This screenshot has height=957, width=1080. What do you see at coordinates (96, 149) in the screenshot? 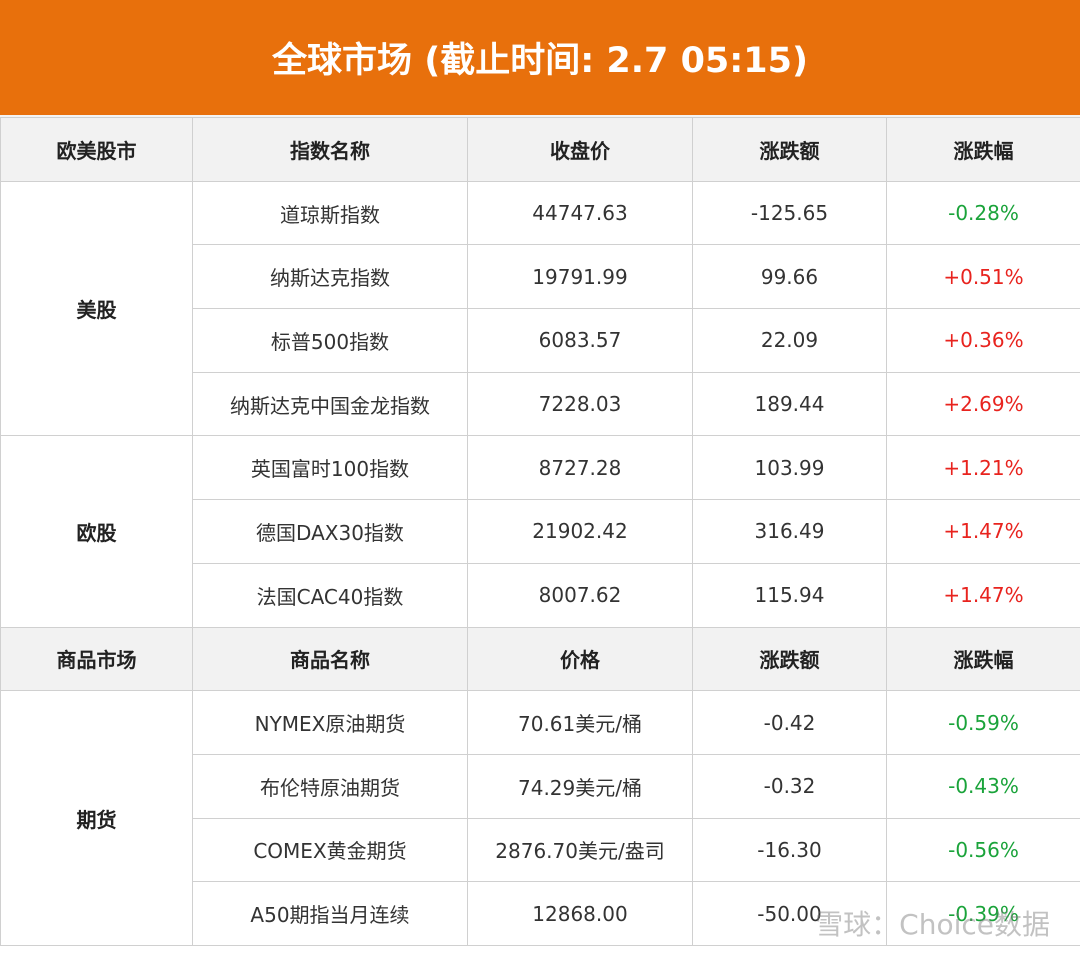
I see `header-cell: 欧美股市` at bounding box center [96, 149].